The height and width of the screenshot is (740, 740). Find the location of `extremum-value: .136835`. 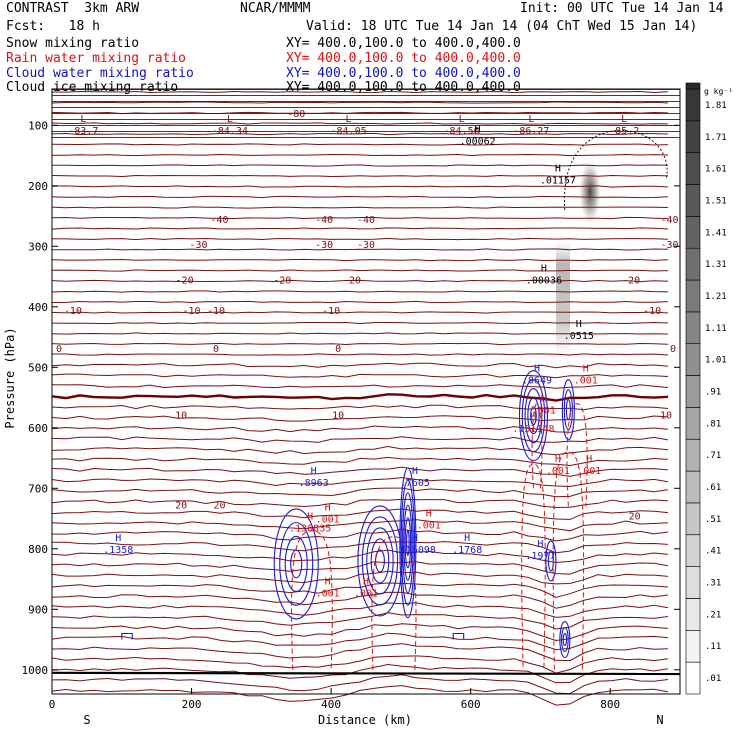

extremum-value: .136835 is located at coordinates (310, 529).